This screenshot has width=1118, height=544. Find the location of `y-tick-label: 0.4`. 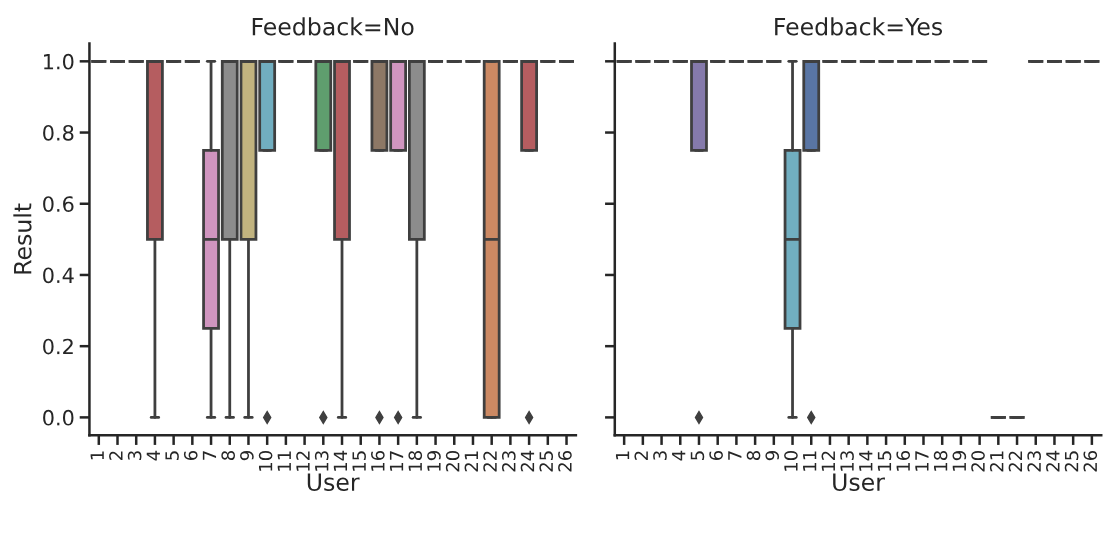

y-tick-label: 0.4 is located at coordinates (58, 275).